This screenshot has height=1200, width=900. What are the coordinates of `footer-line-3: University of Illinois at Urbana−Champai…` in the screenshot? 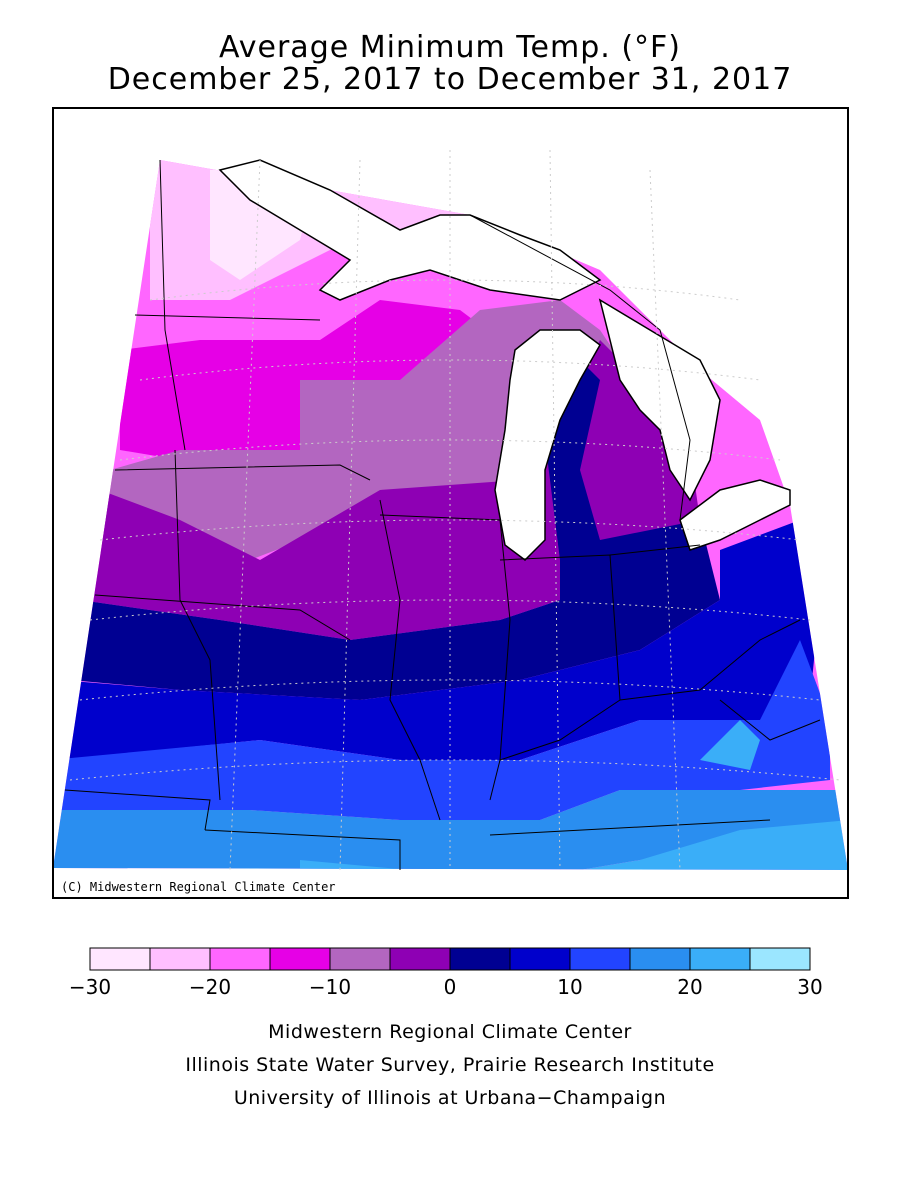 It's located at (450, 1098).